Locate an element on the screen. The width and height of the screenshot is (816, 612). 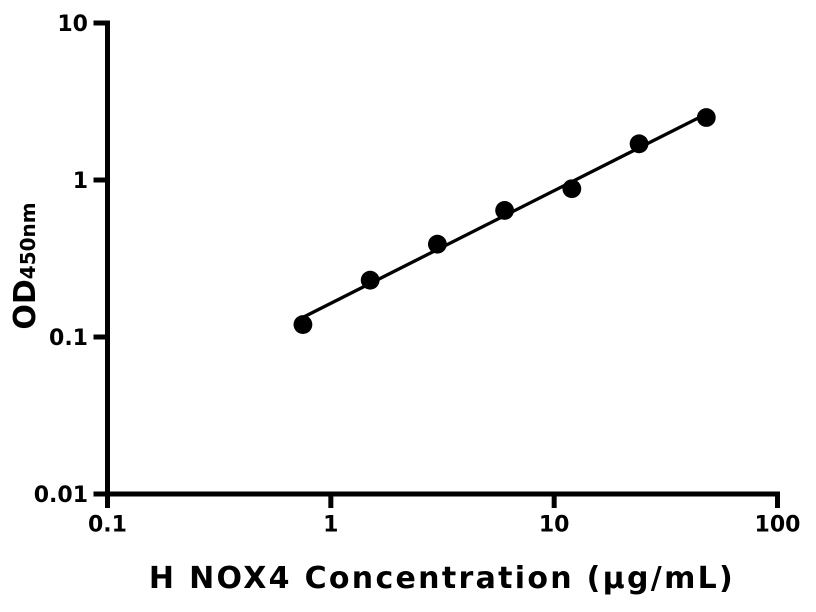
y-axis-ticks: 0.01 0.1 1 10 is located at coordinates (71, 260).